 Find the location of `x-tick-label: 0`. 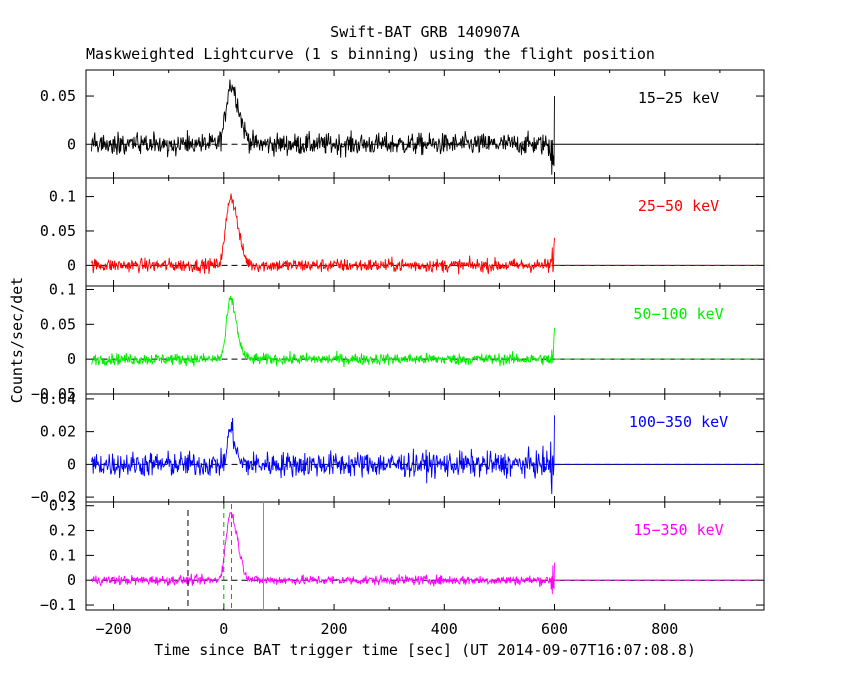

x-tick-label: 0 is located at coordinates (223, 629).